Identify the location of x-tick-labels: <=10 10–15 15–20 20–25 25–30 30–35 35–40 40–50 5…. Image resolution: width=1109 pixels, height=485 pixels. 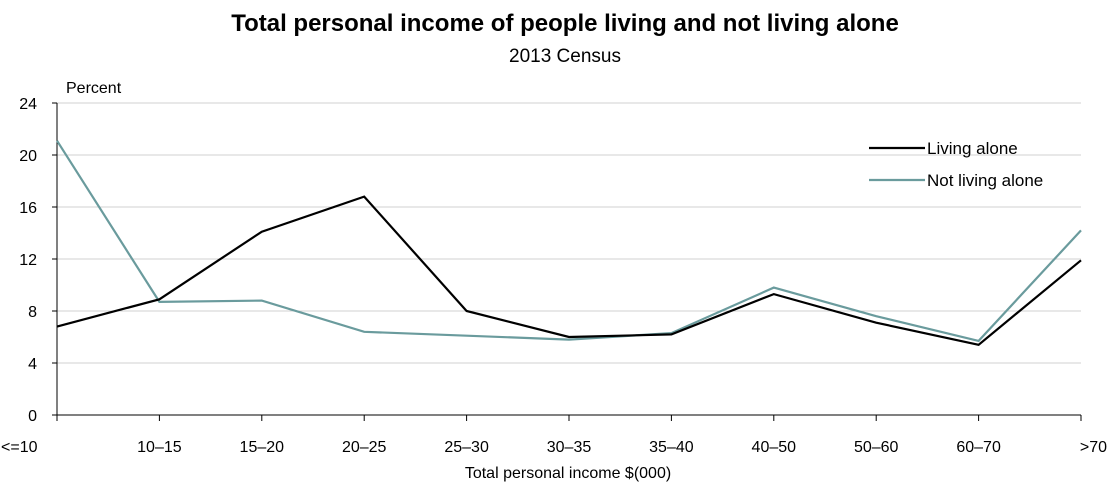
(554, 447).